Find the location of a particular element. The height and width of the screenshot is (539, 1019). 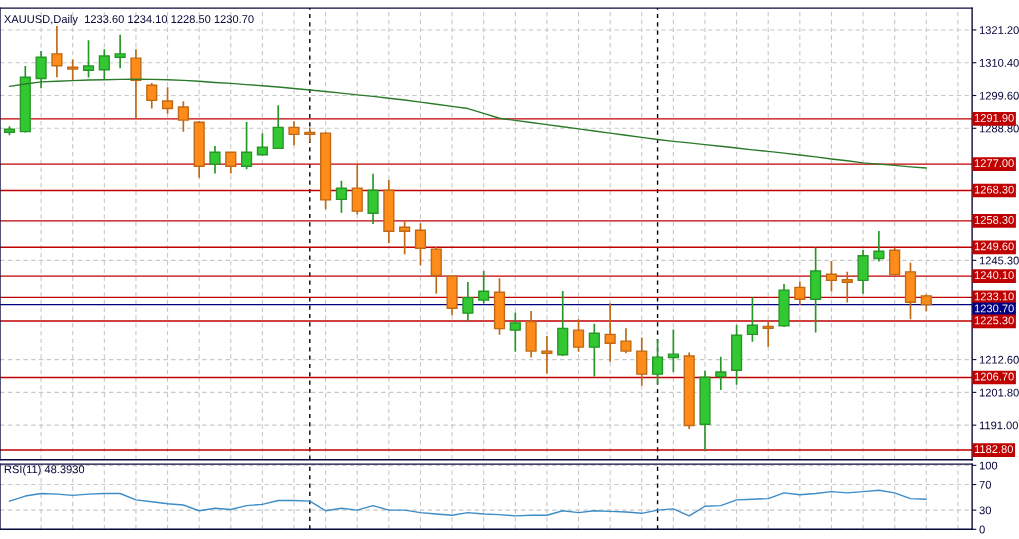

y-tick-label: 1245.30 is located at coordinates (999, 260).